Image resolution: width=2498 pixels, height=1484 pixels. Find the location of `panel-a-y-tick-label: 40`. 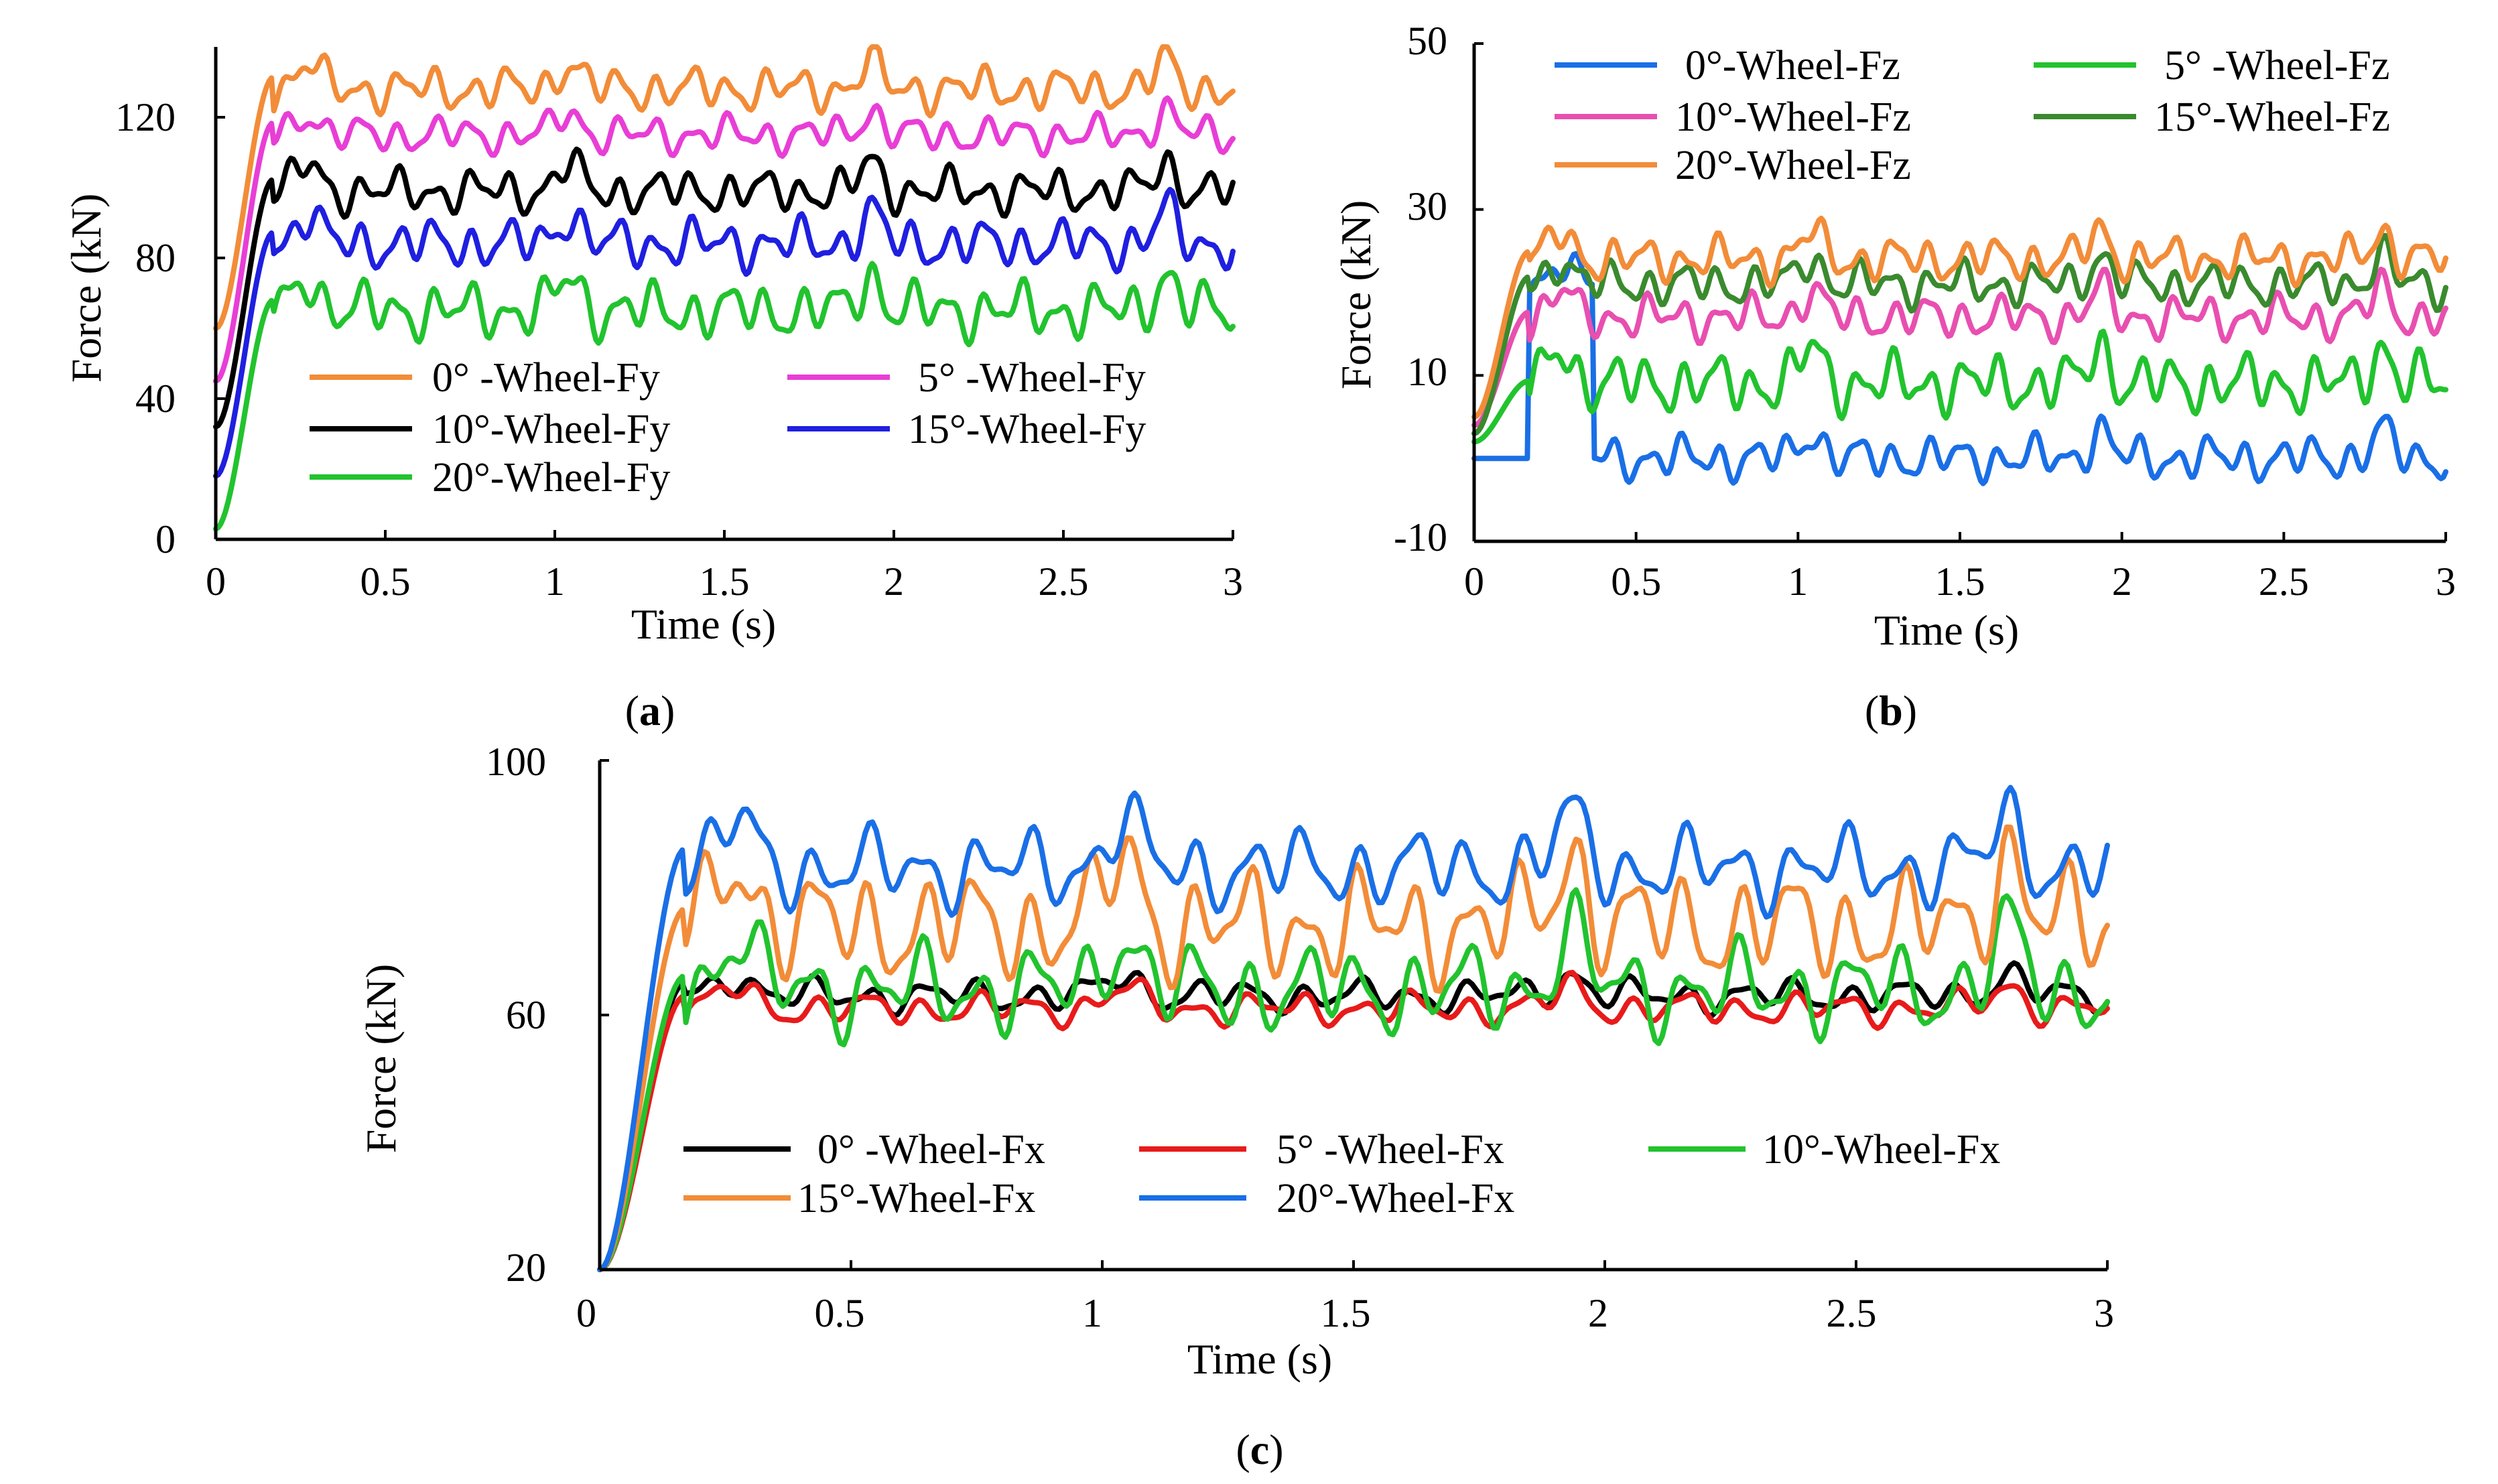

panel-a-y-tick-label: 40 is located at coordinates (155, 399).